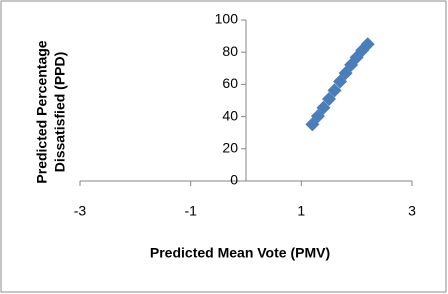  What do you see at coordinates (301, 211) in the screenshot?
I see `x-tick-label: 1` at bounding box center [301, 211].